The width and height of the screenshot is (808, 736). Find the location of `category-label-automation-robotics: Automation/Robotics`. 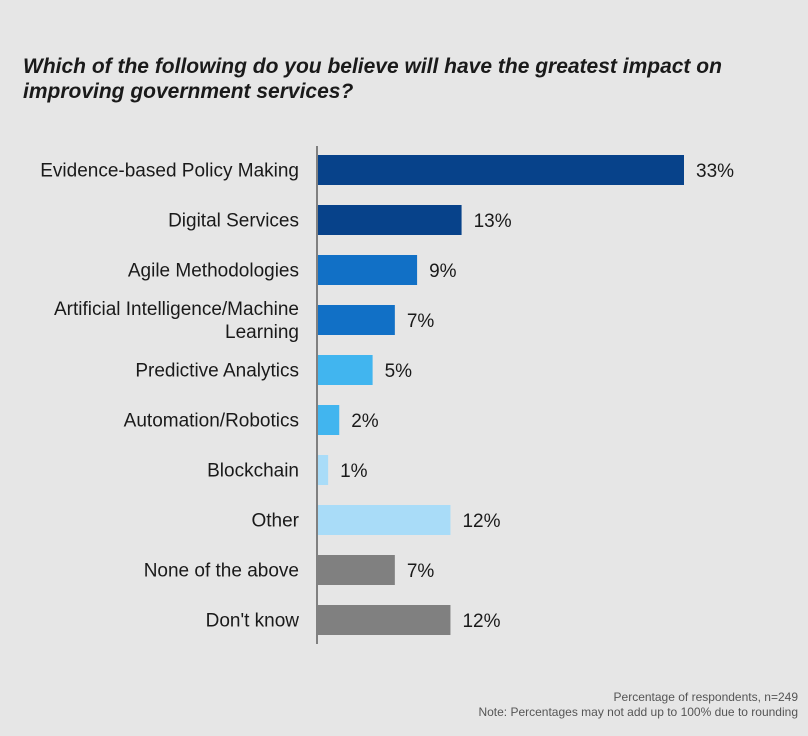

category-label-automation-robotics: Automation/Robotics is located at coordinates (211, 421).